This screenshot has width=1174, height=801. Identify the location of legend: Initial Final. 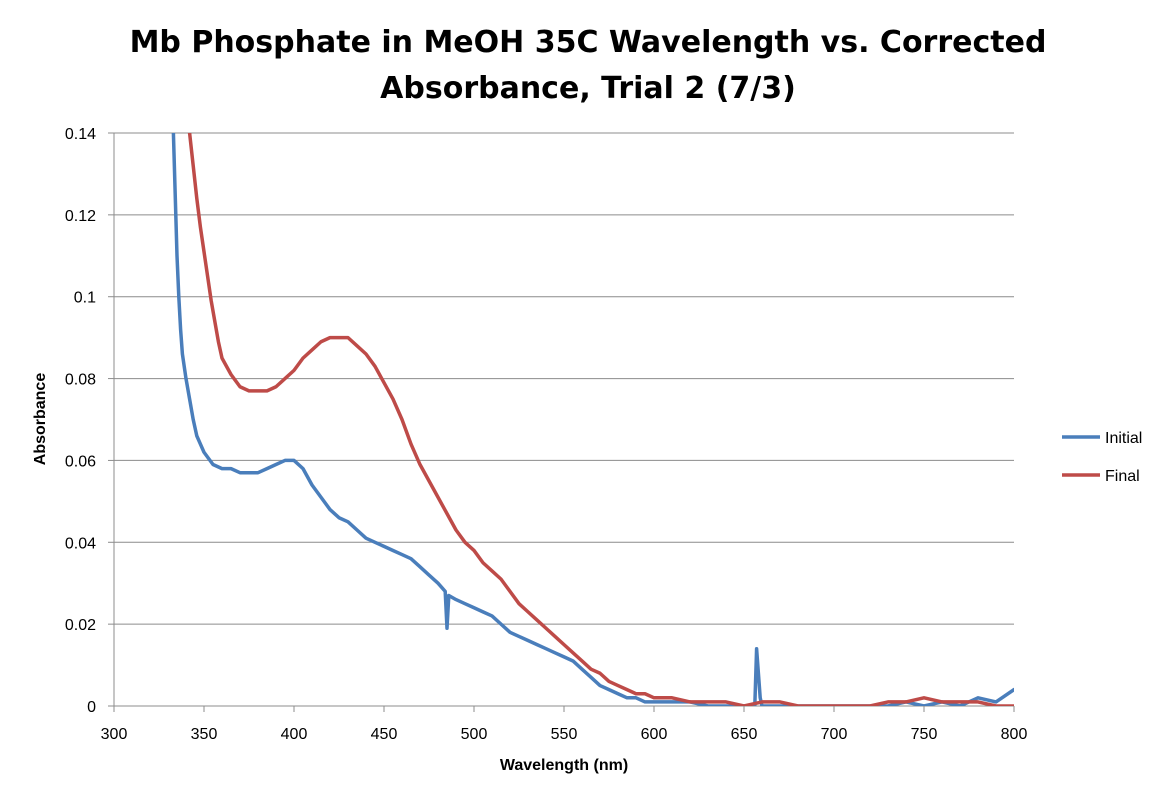
(1102, 457).